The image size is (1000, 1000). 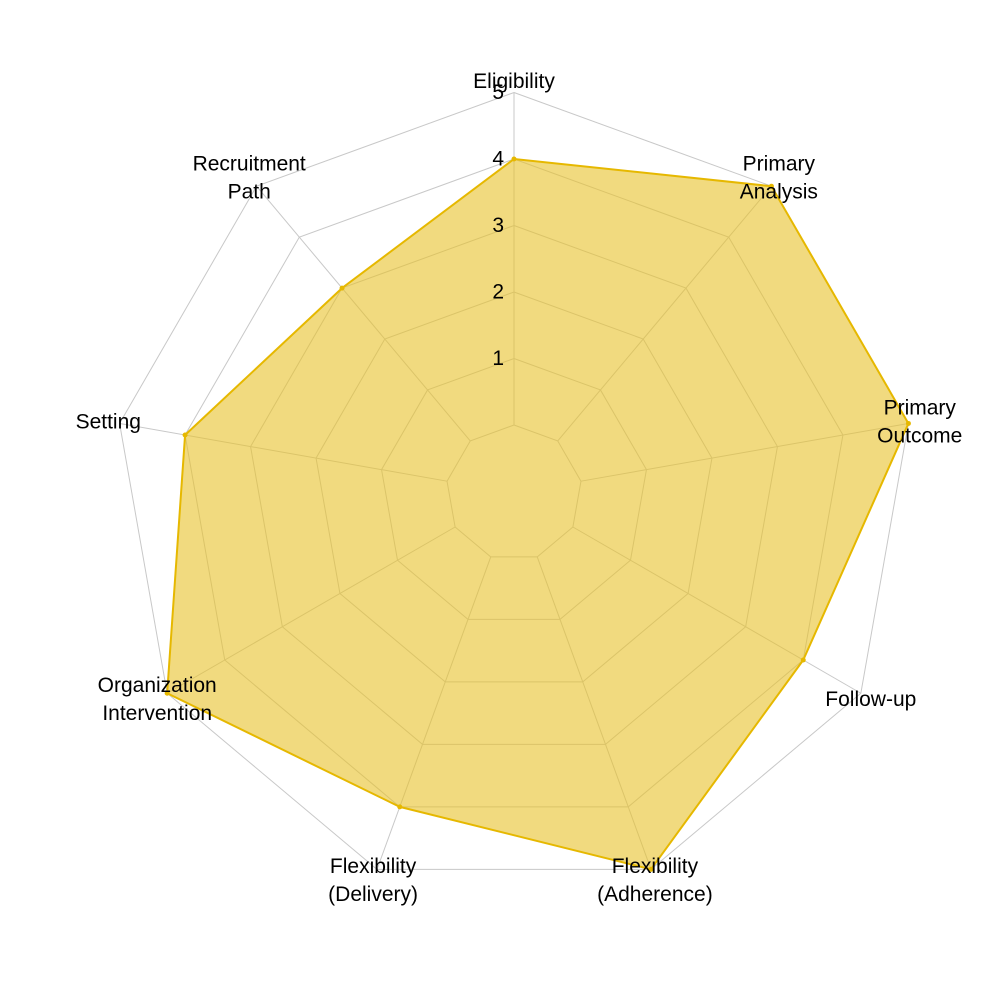 What do you see at coordinates (249, 163) in the screenshot?
I see `axis-label-9-line-1: Recruitment` at bounding box center [249, 163].